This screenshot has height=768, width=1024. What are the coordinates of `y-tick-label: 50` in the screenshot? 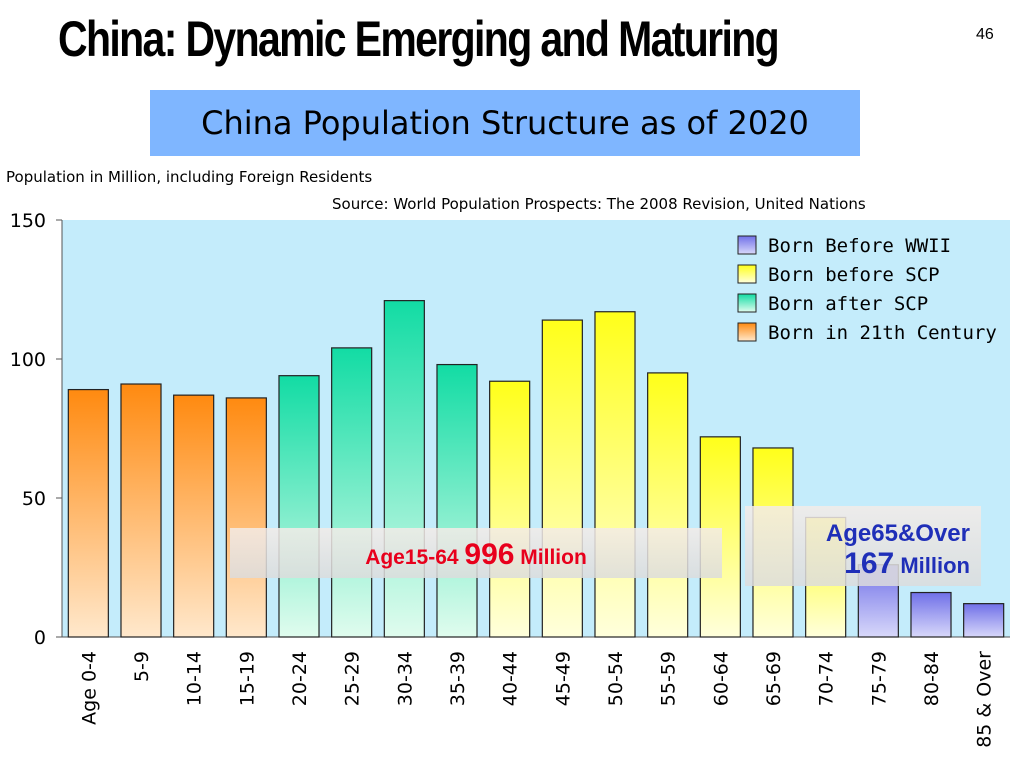 It's located at (34, 499).